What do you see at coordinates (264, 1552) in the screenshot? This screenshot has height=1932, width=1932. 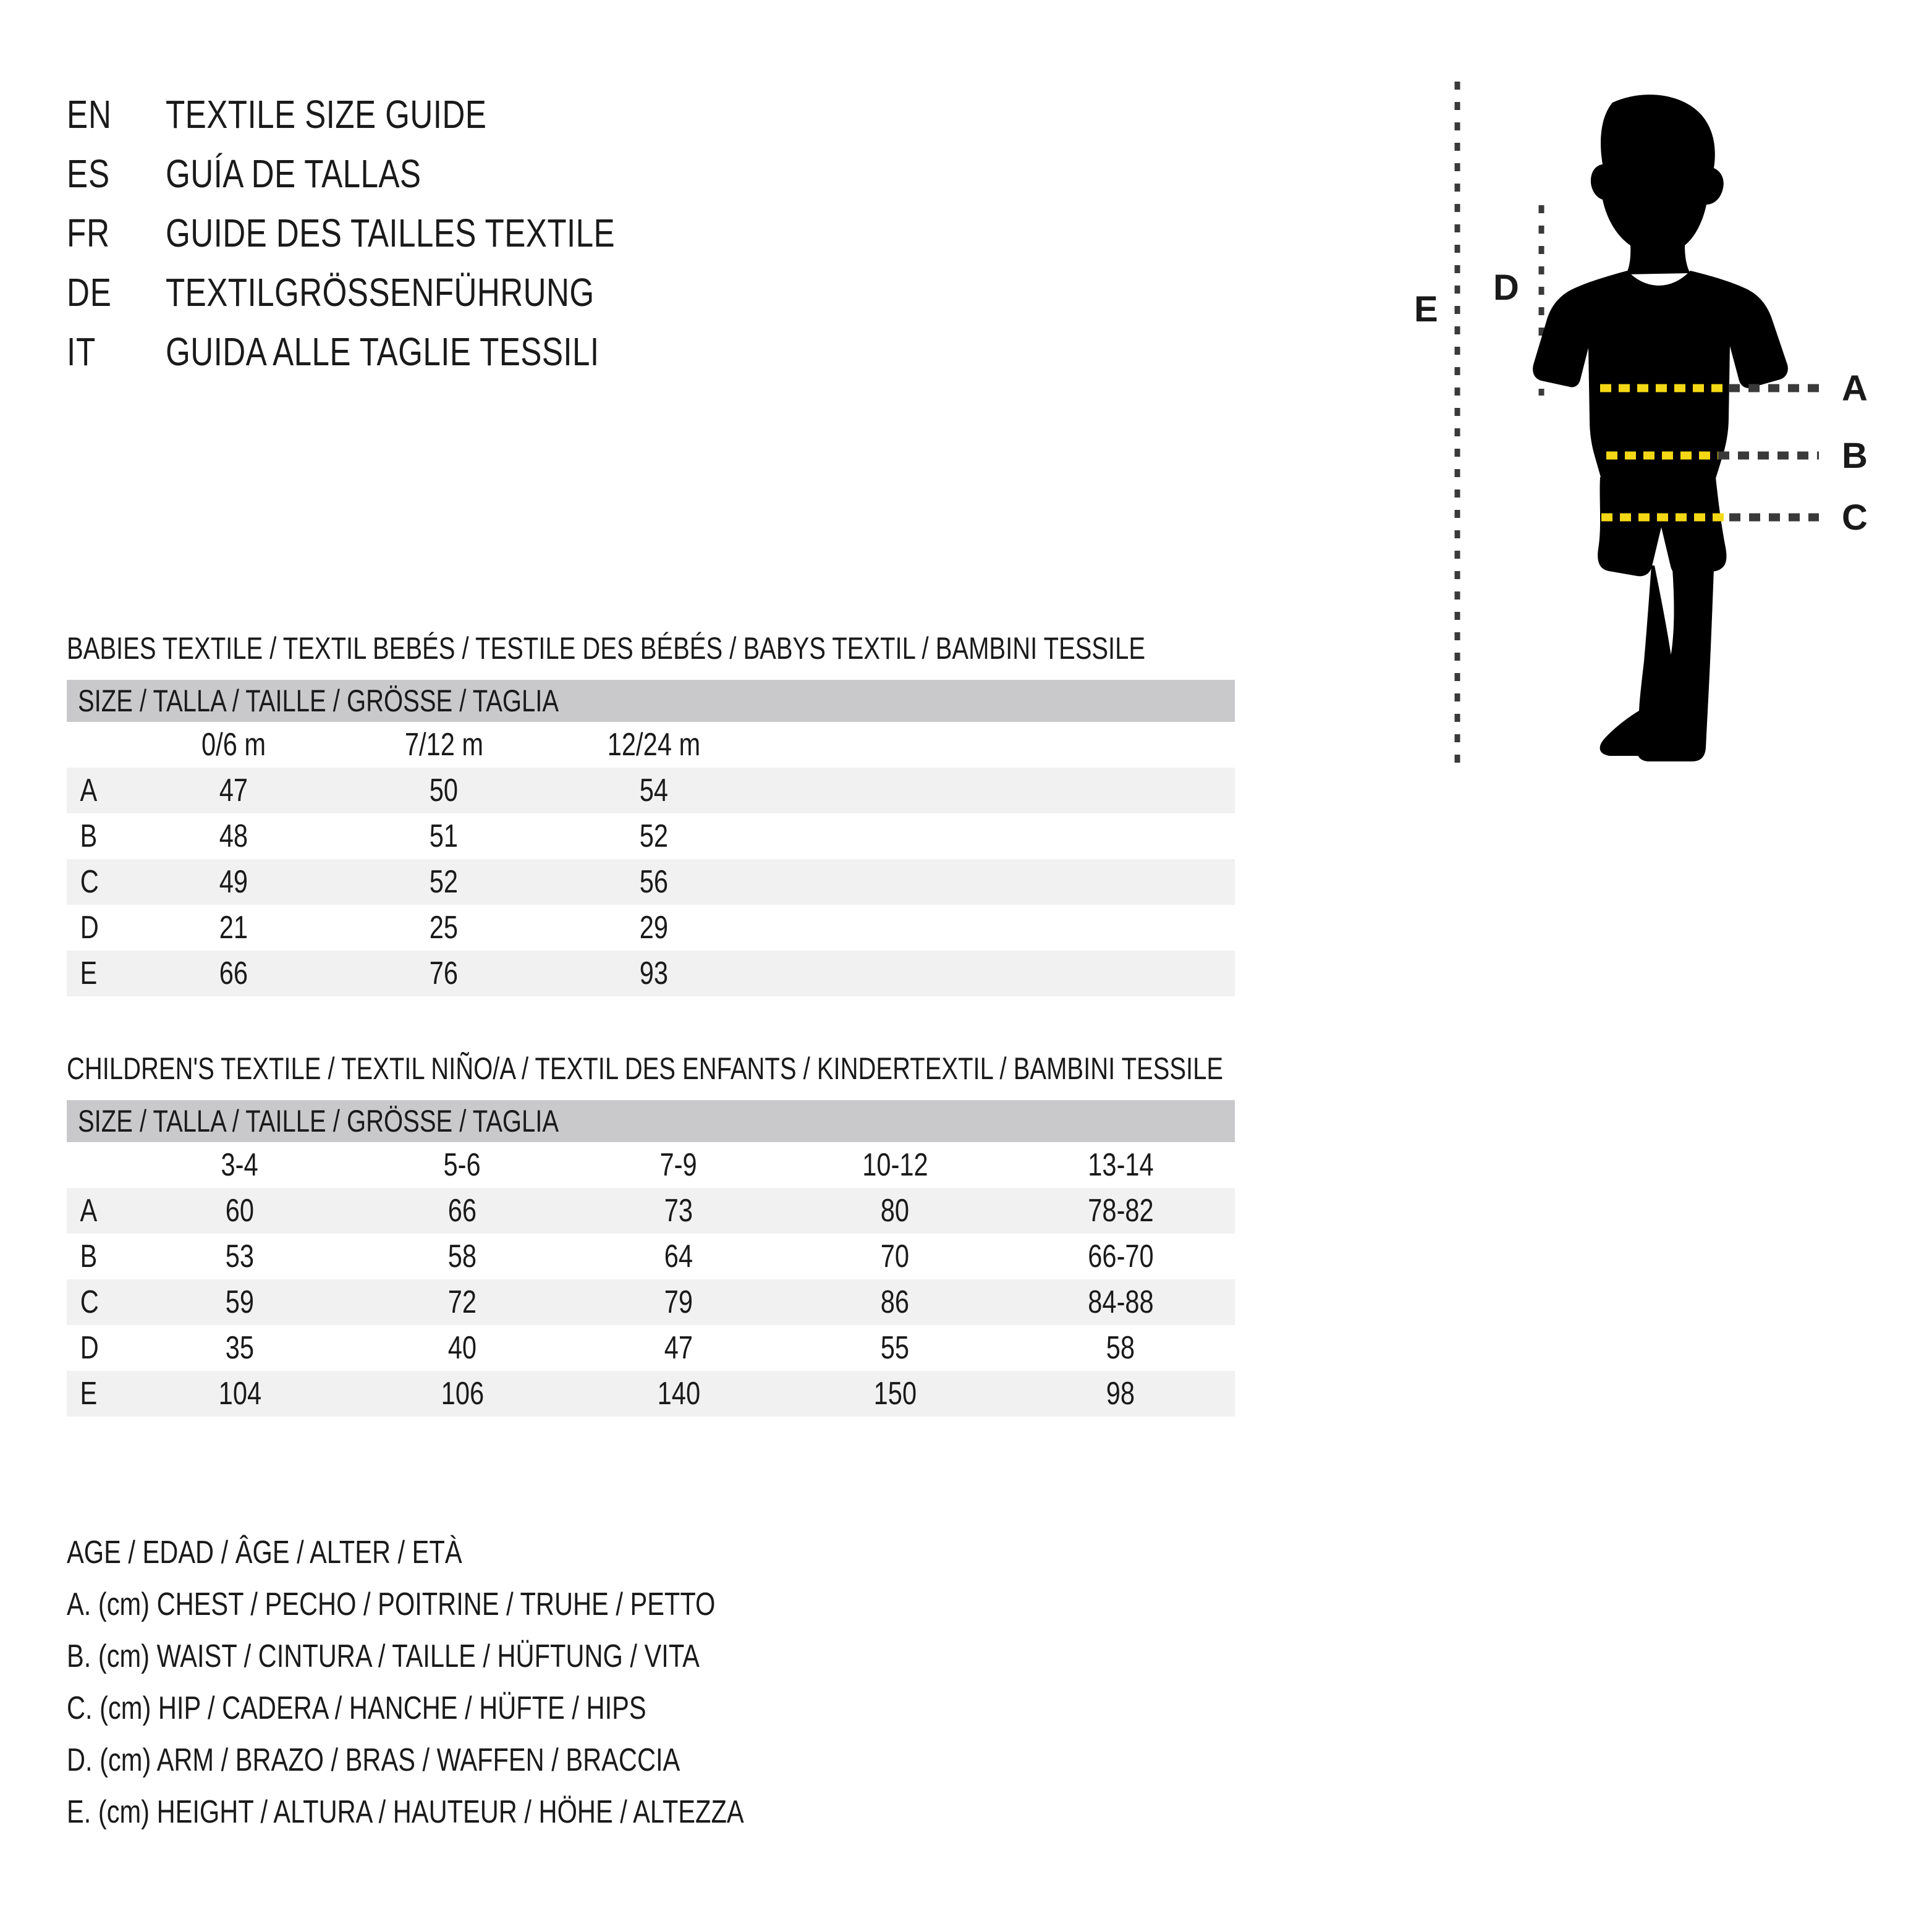 I see `legend-line-age: AGE / EDAD / ÂGE / ALTER / ETÀ` at bounding box center [264, 1552].